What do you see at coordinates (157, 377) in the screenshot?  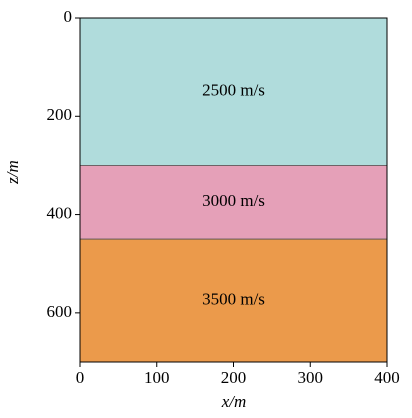 I see `x-tick-label: 100` at bounding box center [157, 377].